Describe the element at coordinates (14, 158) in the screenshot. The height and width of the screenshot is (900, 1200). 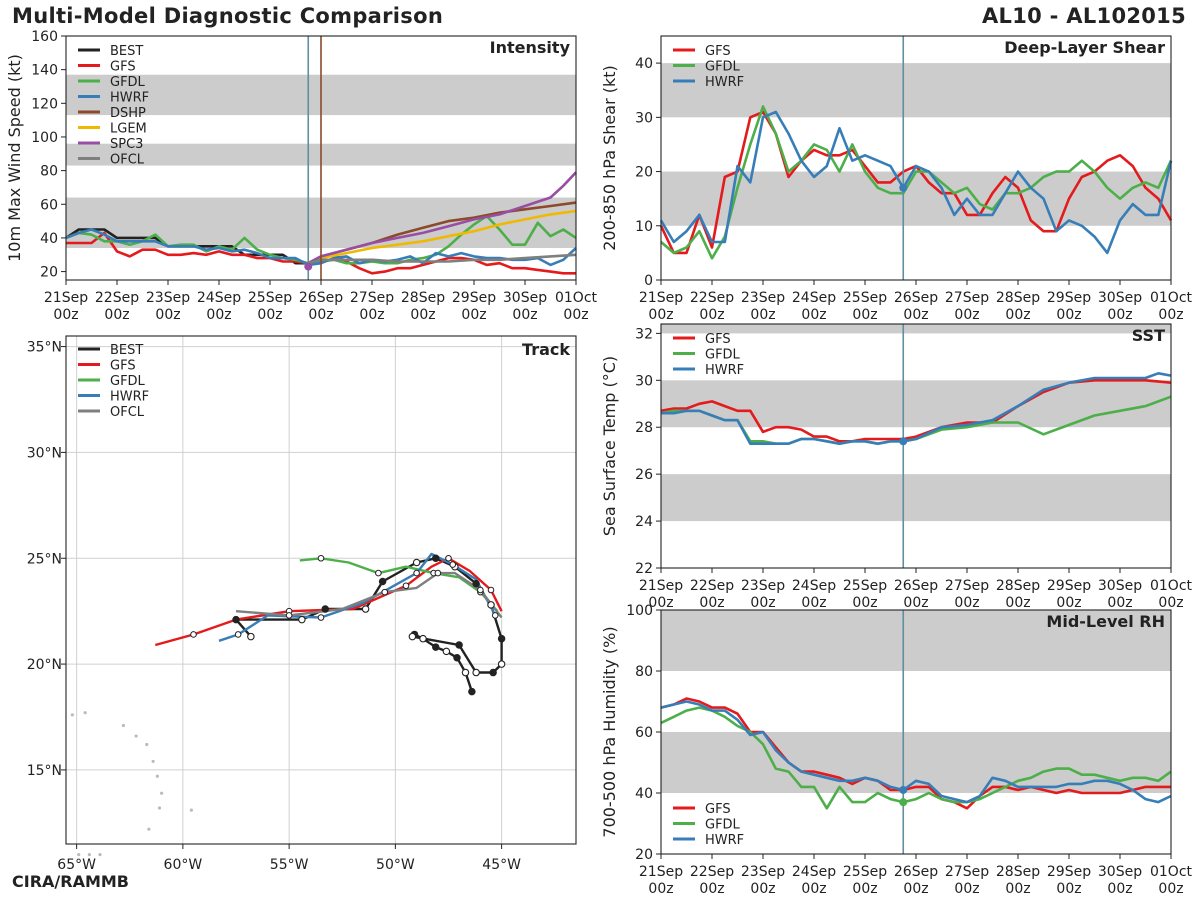
I see `intensity-ylabel: 10m Max Wind Speed (kt)` at that location.